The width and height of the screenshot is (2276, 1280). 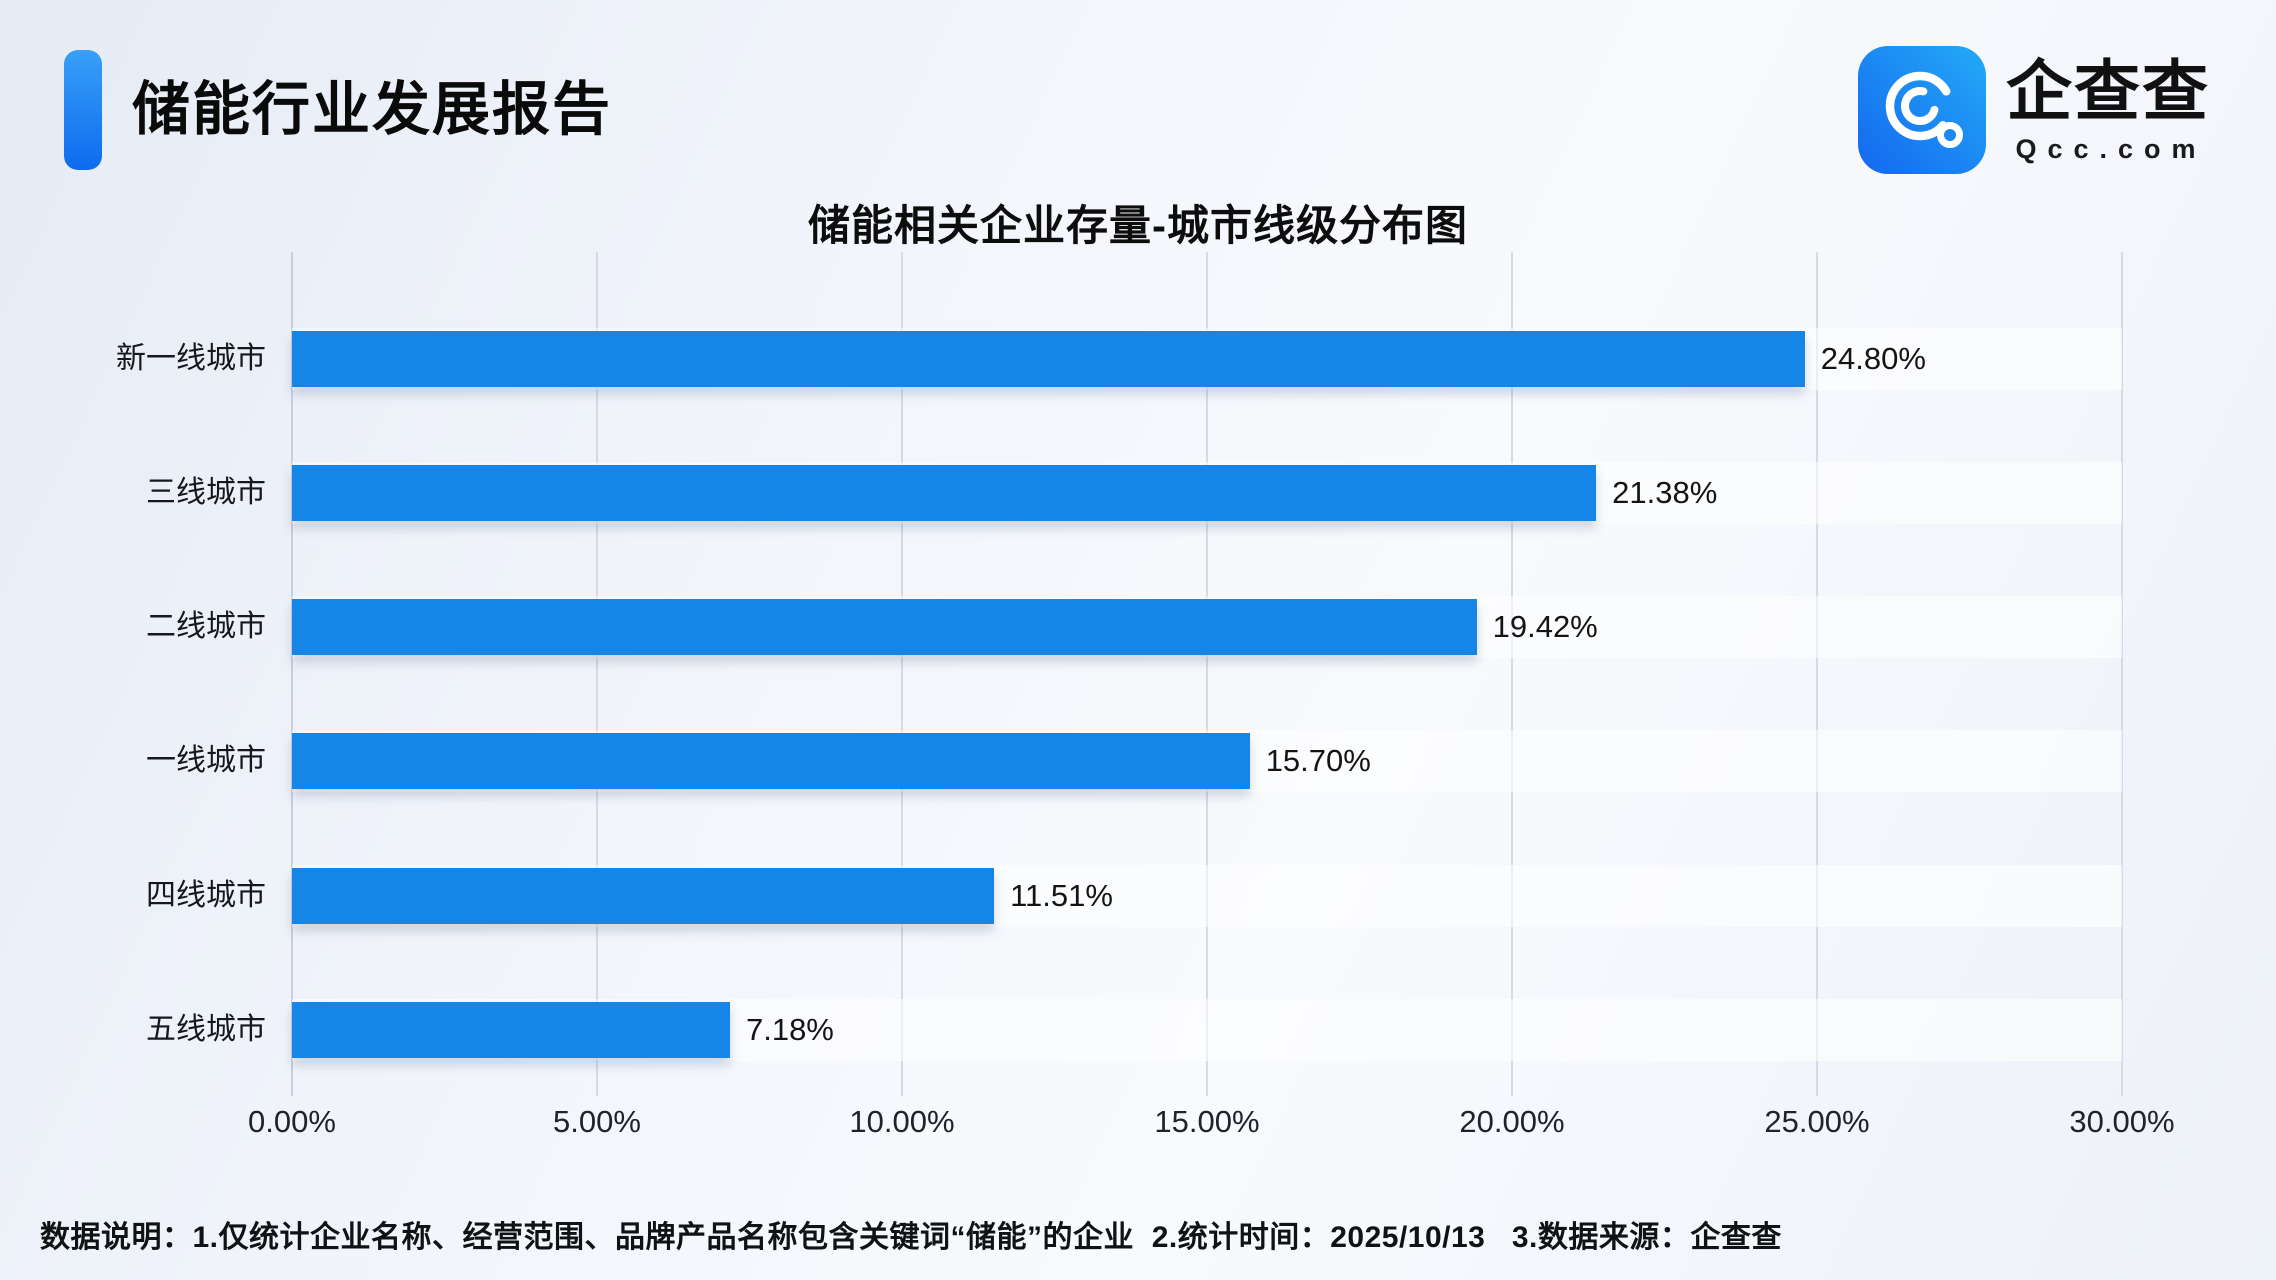 What do you see at coordinates (1318, 760) in the screenshot?
I see `bar-value-label: 15.70%` at bounding box center [1318, 760].